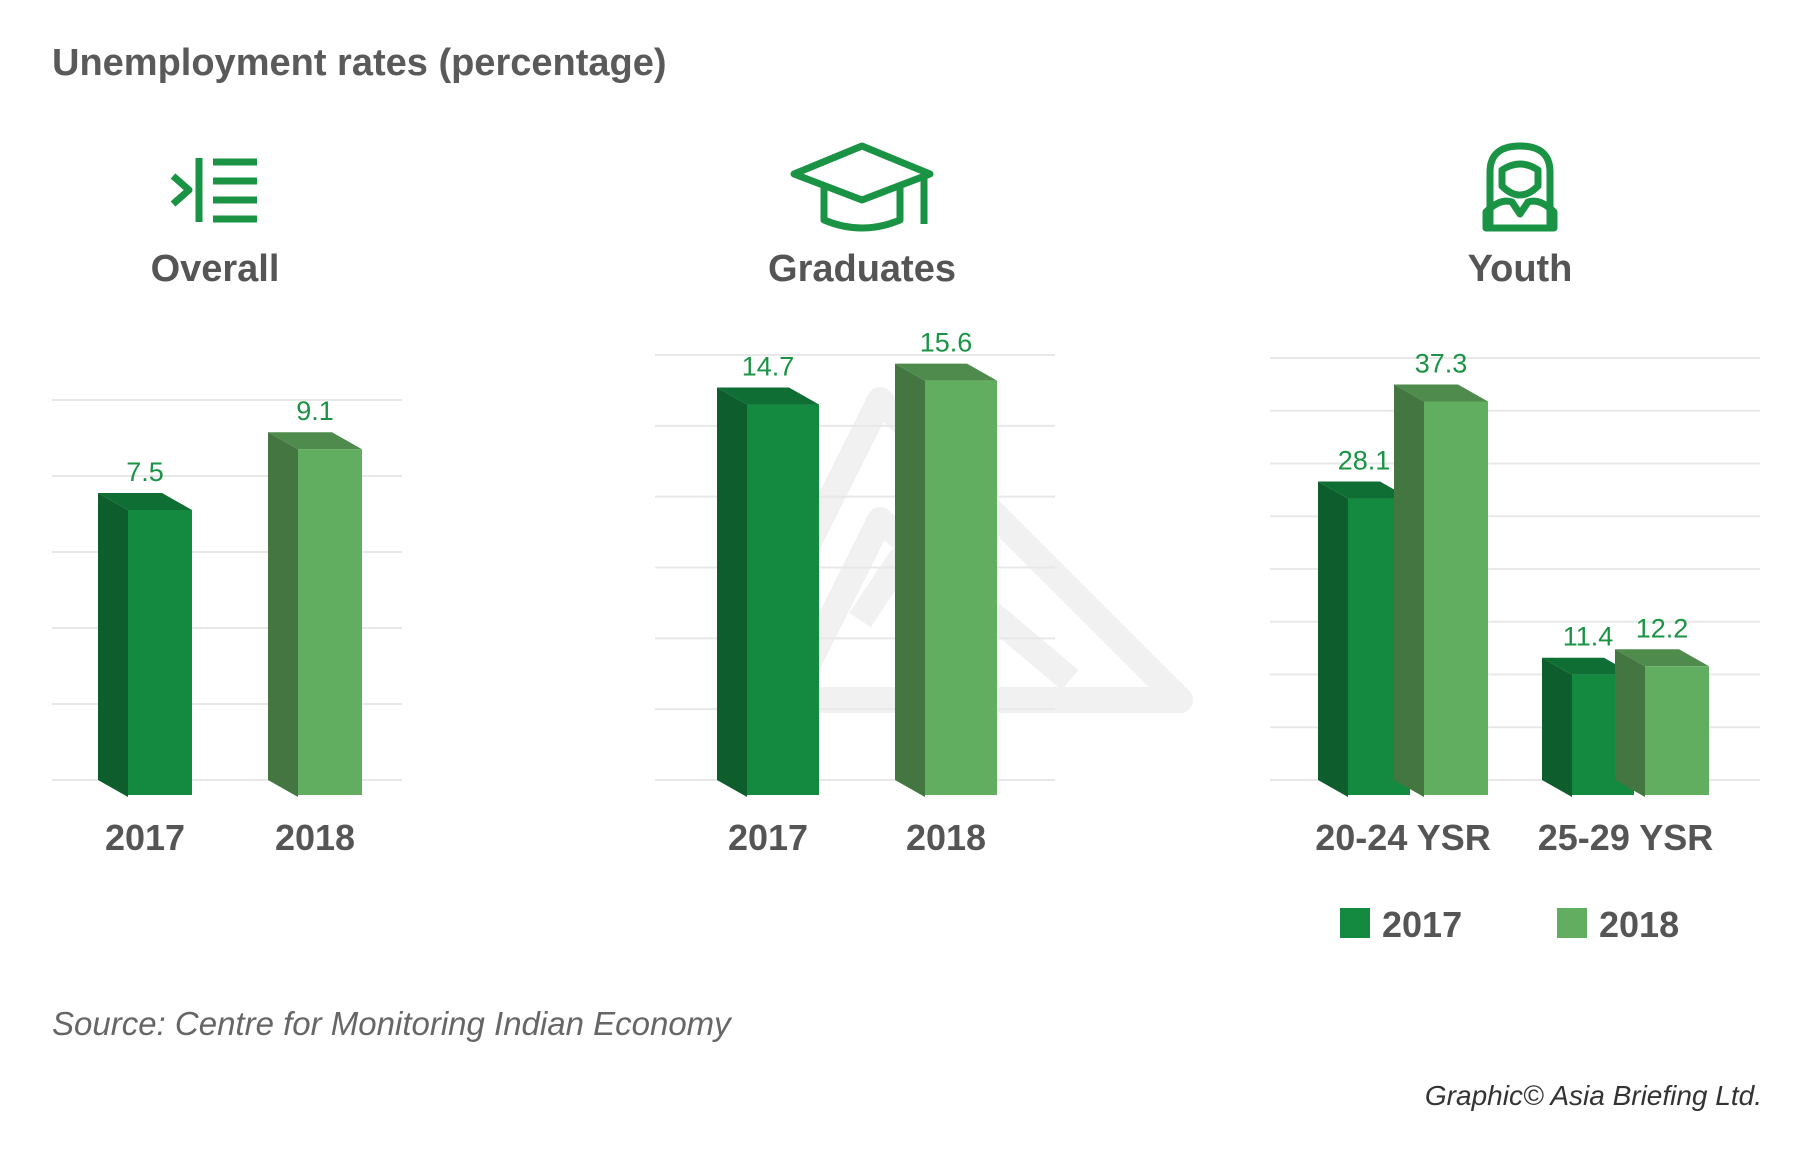  What do you see at coordinates (215, 269) in the screenshot?
I see `chart-title: Overall` at bounding box center [215, 269].